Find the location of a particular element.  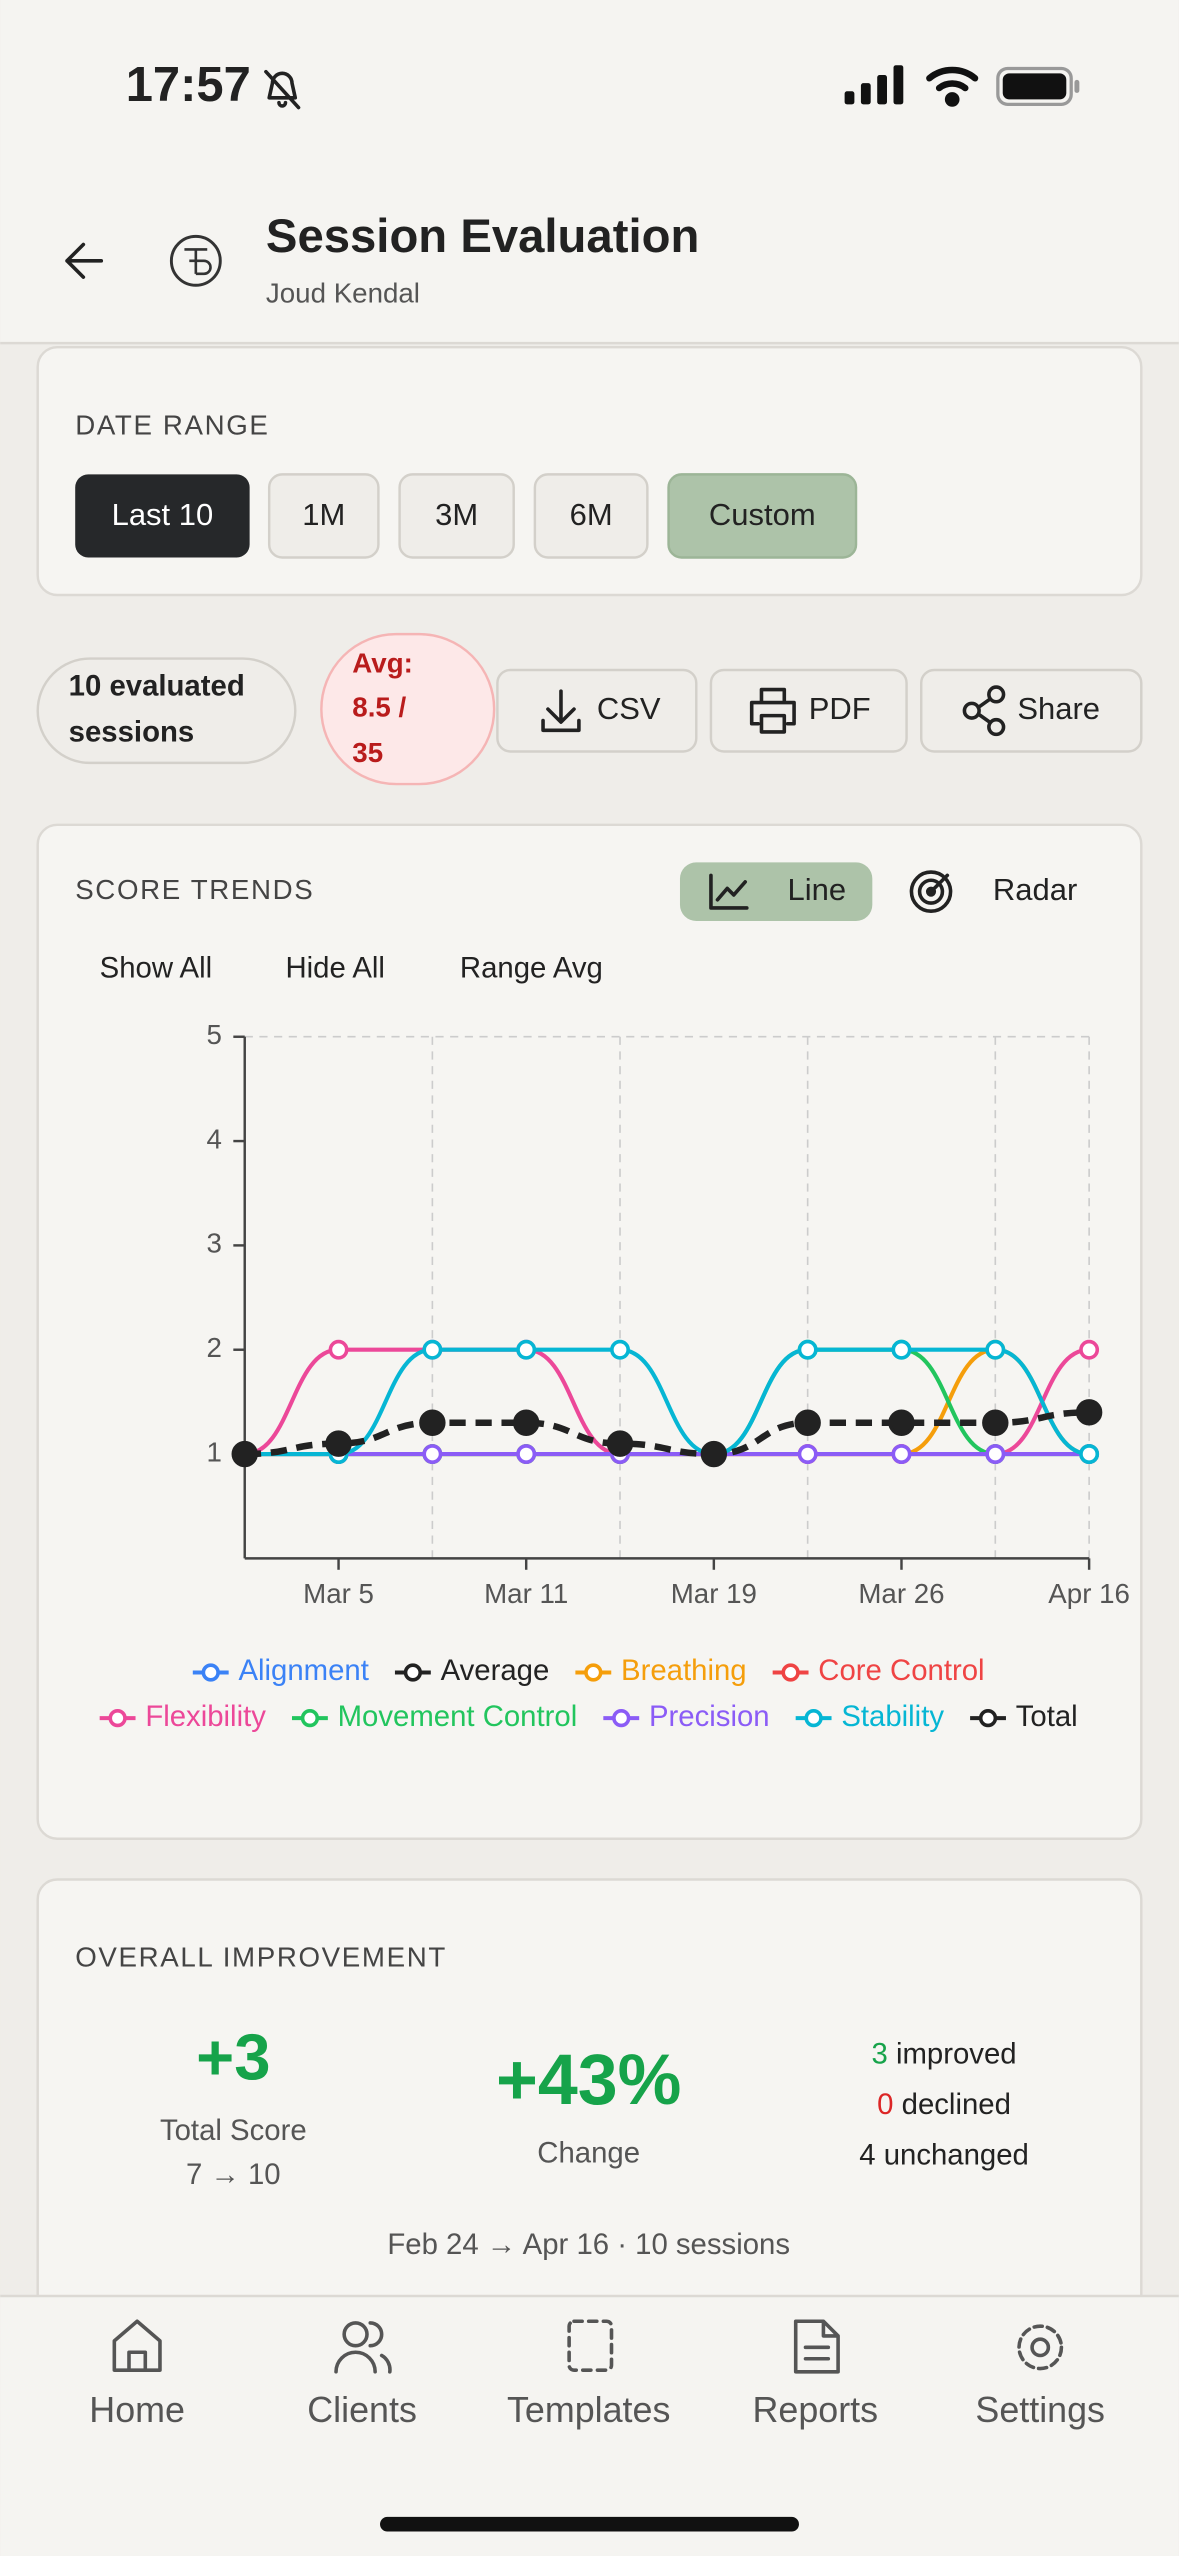

range-button-label: 3M is located at coordinates (456, 514).